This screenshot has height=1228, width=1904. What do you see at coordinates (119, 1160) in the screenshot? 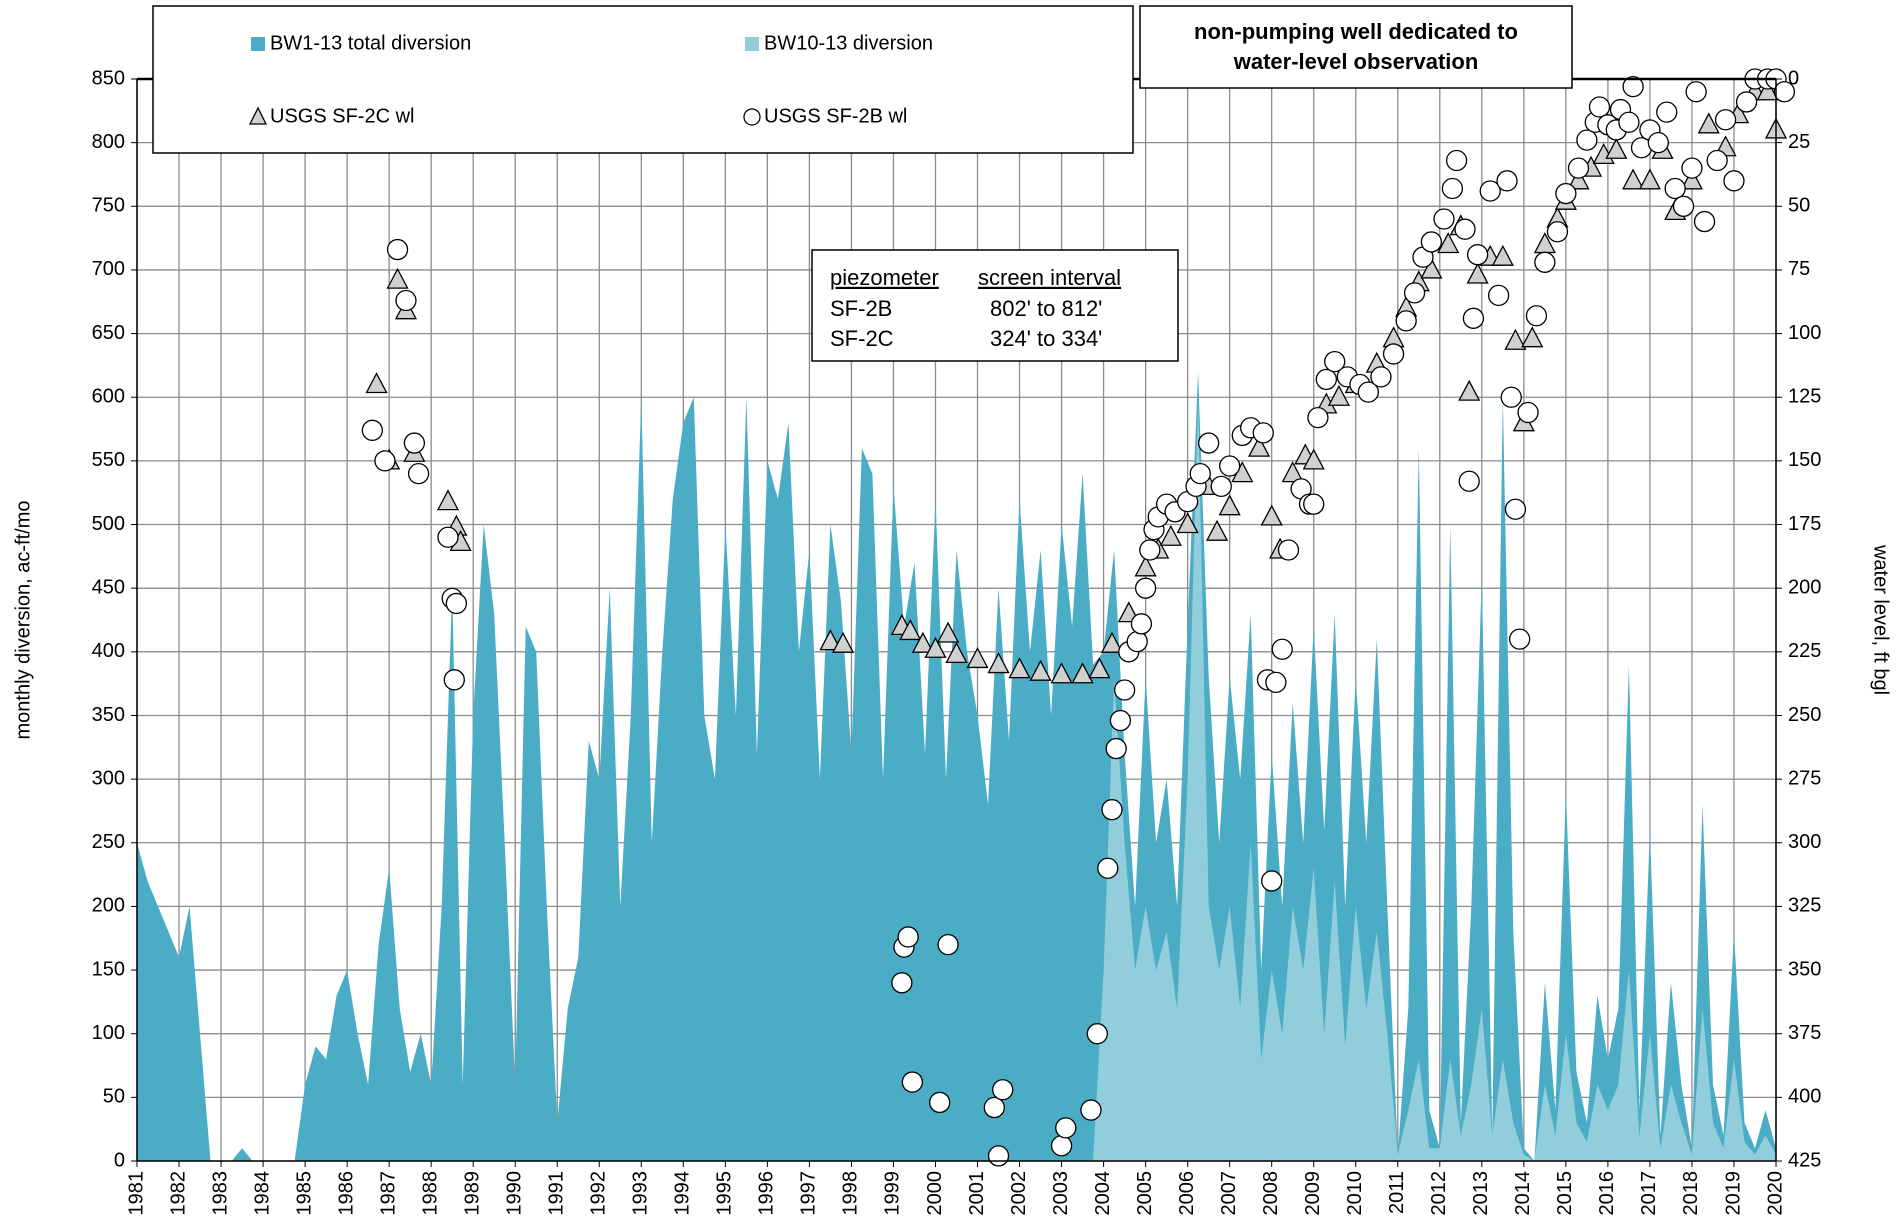
I see `y-tick-label: 0` at bounding box center [119, 1160].